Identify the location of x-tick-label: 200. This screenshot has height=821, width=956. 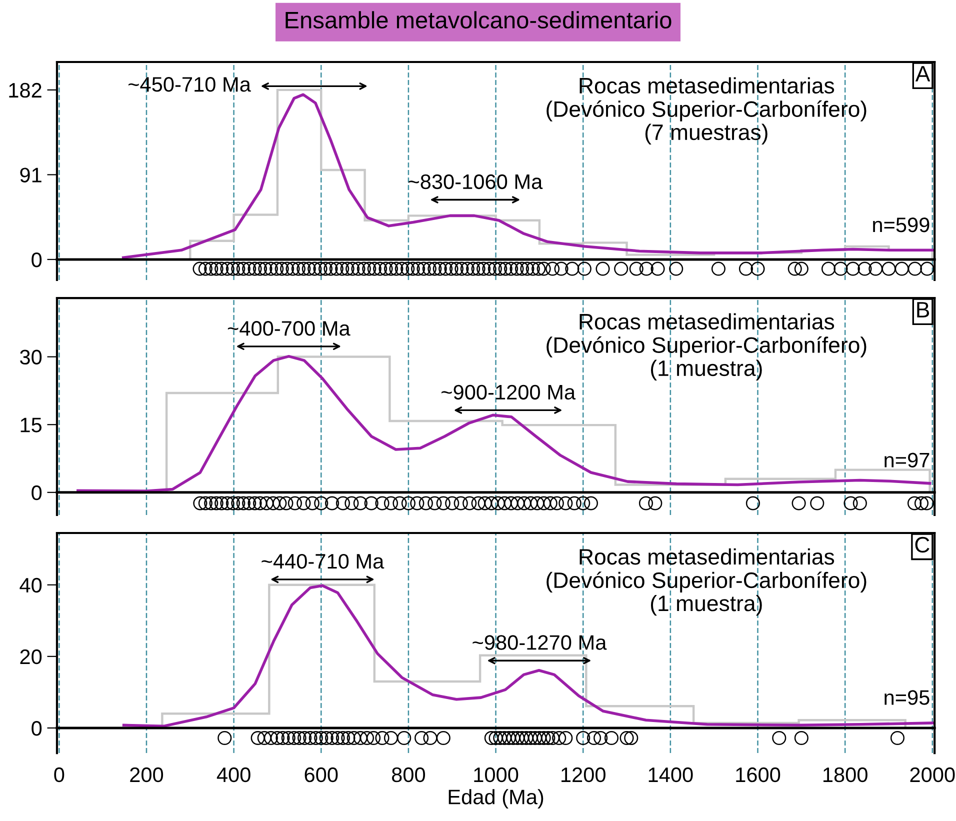
(147, 774).